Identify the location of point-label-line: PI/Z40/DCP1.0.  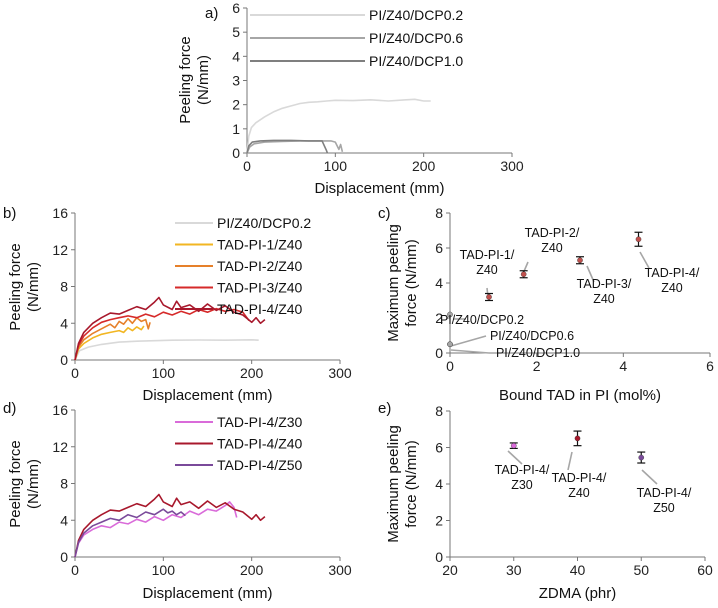
(538, 353).